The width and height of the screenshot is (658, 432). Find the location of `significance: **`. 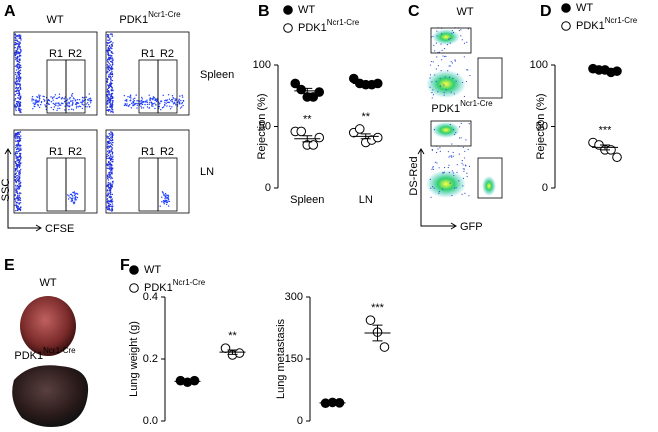

significance: ** is located at coordinates (365, 117).